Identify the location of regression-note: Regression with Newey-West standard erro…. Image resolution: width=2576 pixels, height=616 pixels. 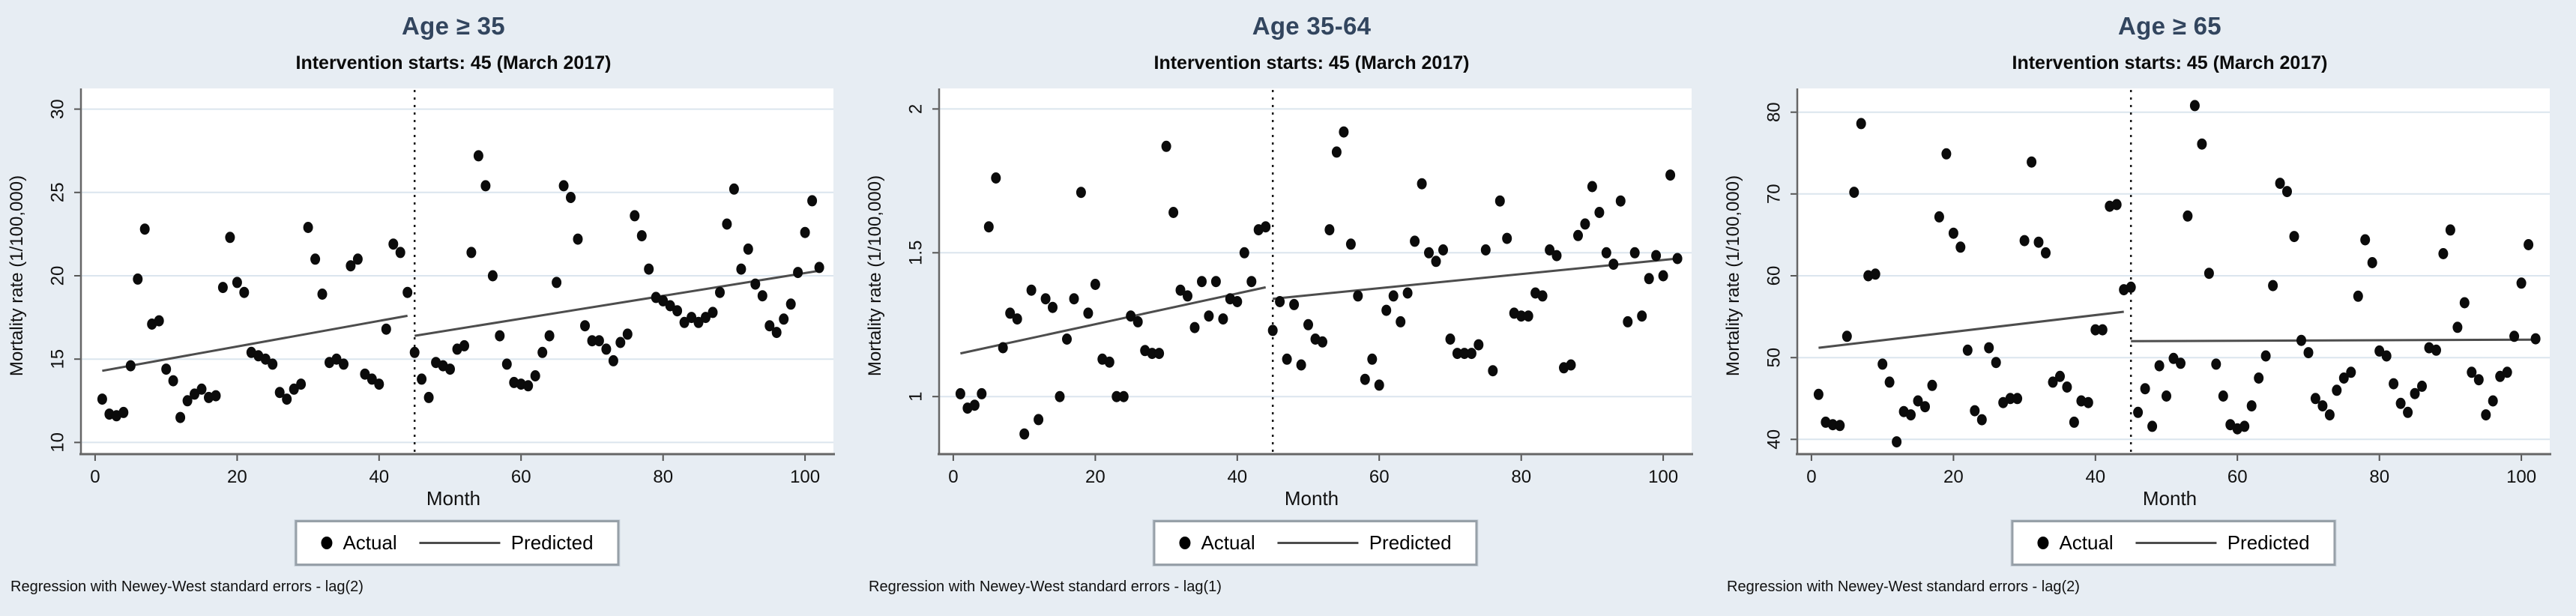
(187, 587).